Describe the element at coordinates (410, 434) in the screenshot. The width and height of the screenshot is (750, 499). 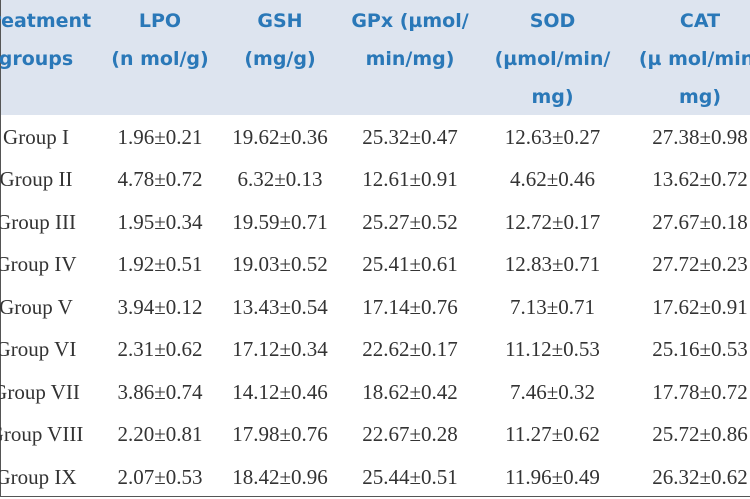
I see `table-cell: 22.67±0.28` at that location.